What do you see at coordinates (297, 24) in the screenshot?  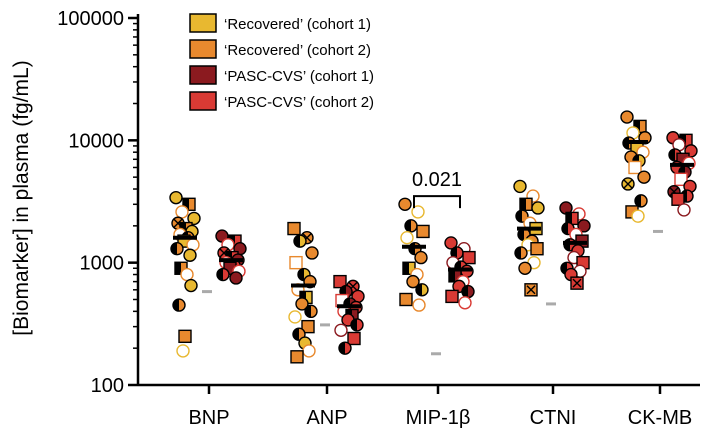 I see `legend-label: ‘Recovered’ (cohort 1)` at bounding box center [297, 24].